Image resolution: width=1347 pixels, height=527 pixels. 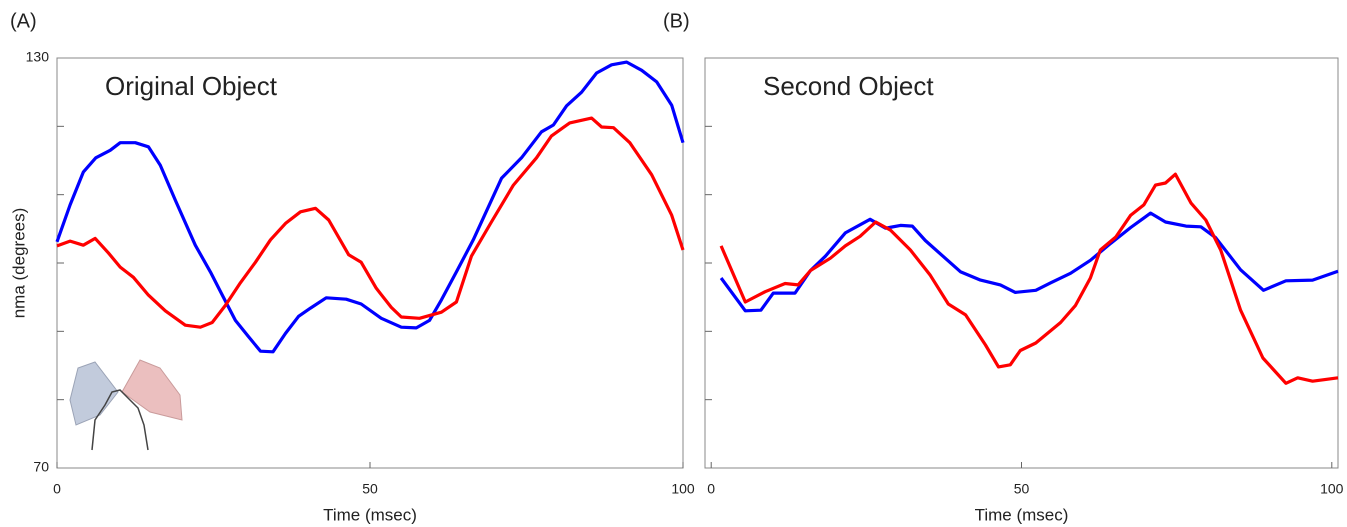 What do you see at coordinates (94, 393) in the screenshot?
I see `icon-left-fan` at bounding box center [94, 393].